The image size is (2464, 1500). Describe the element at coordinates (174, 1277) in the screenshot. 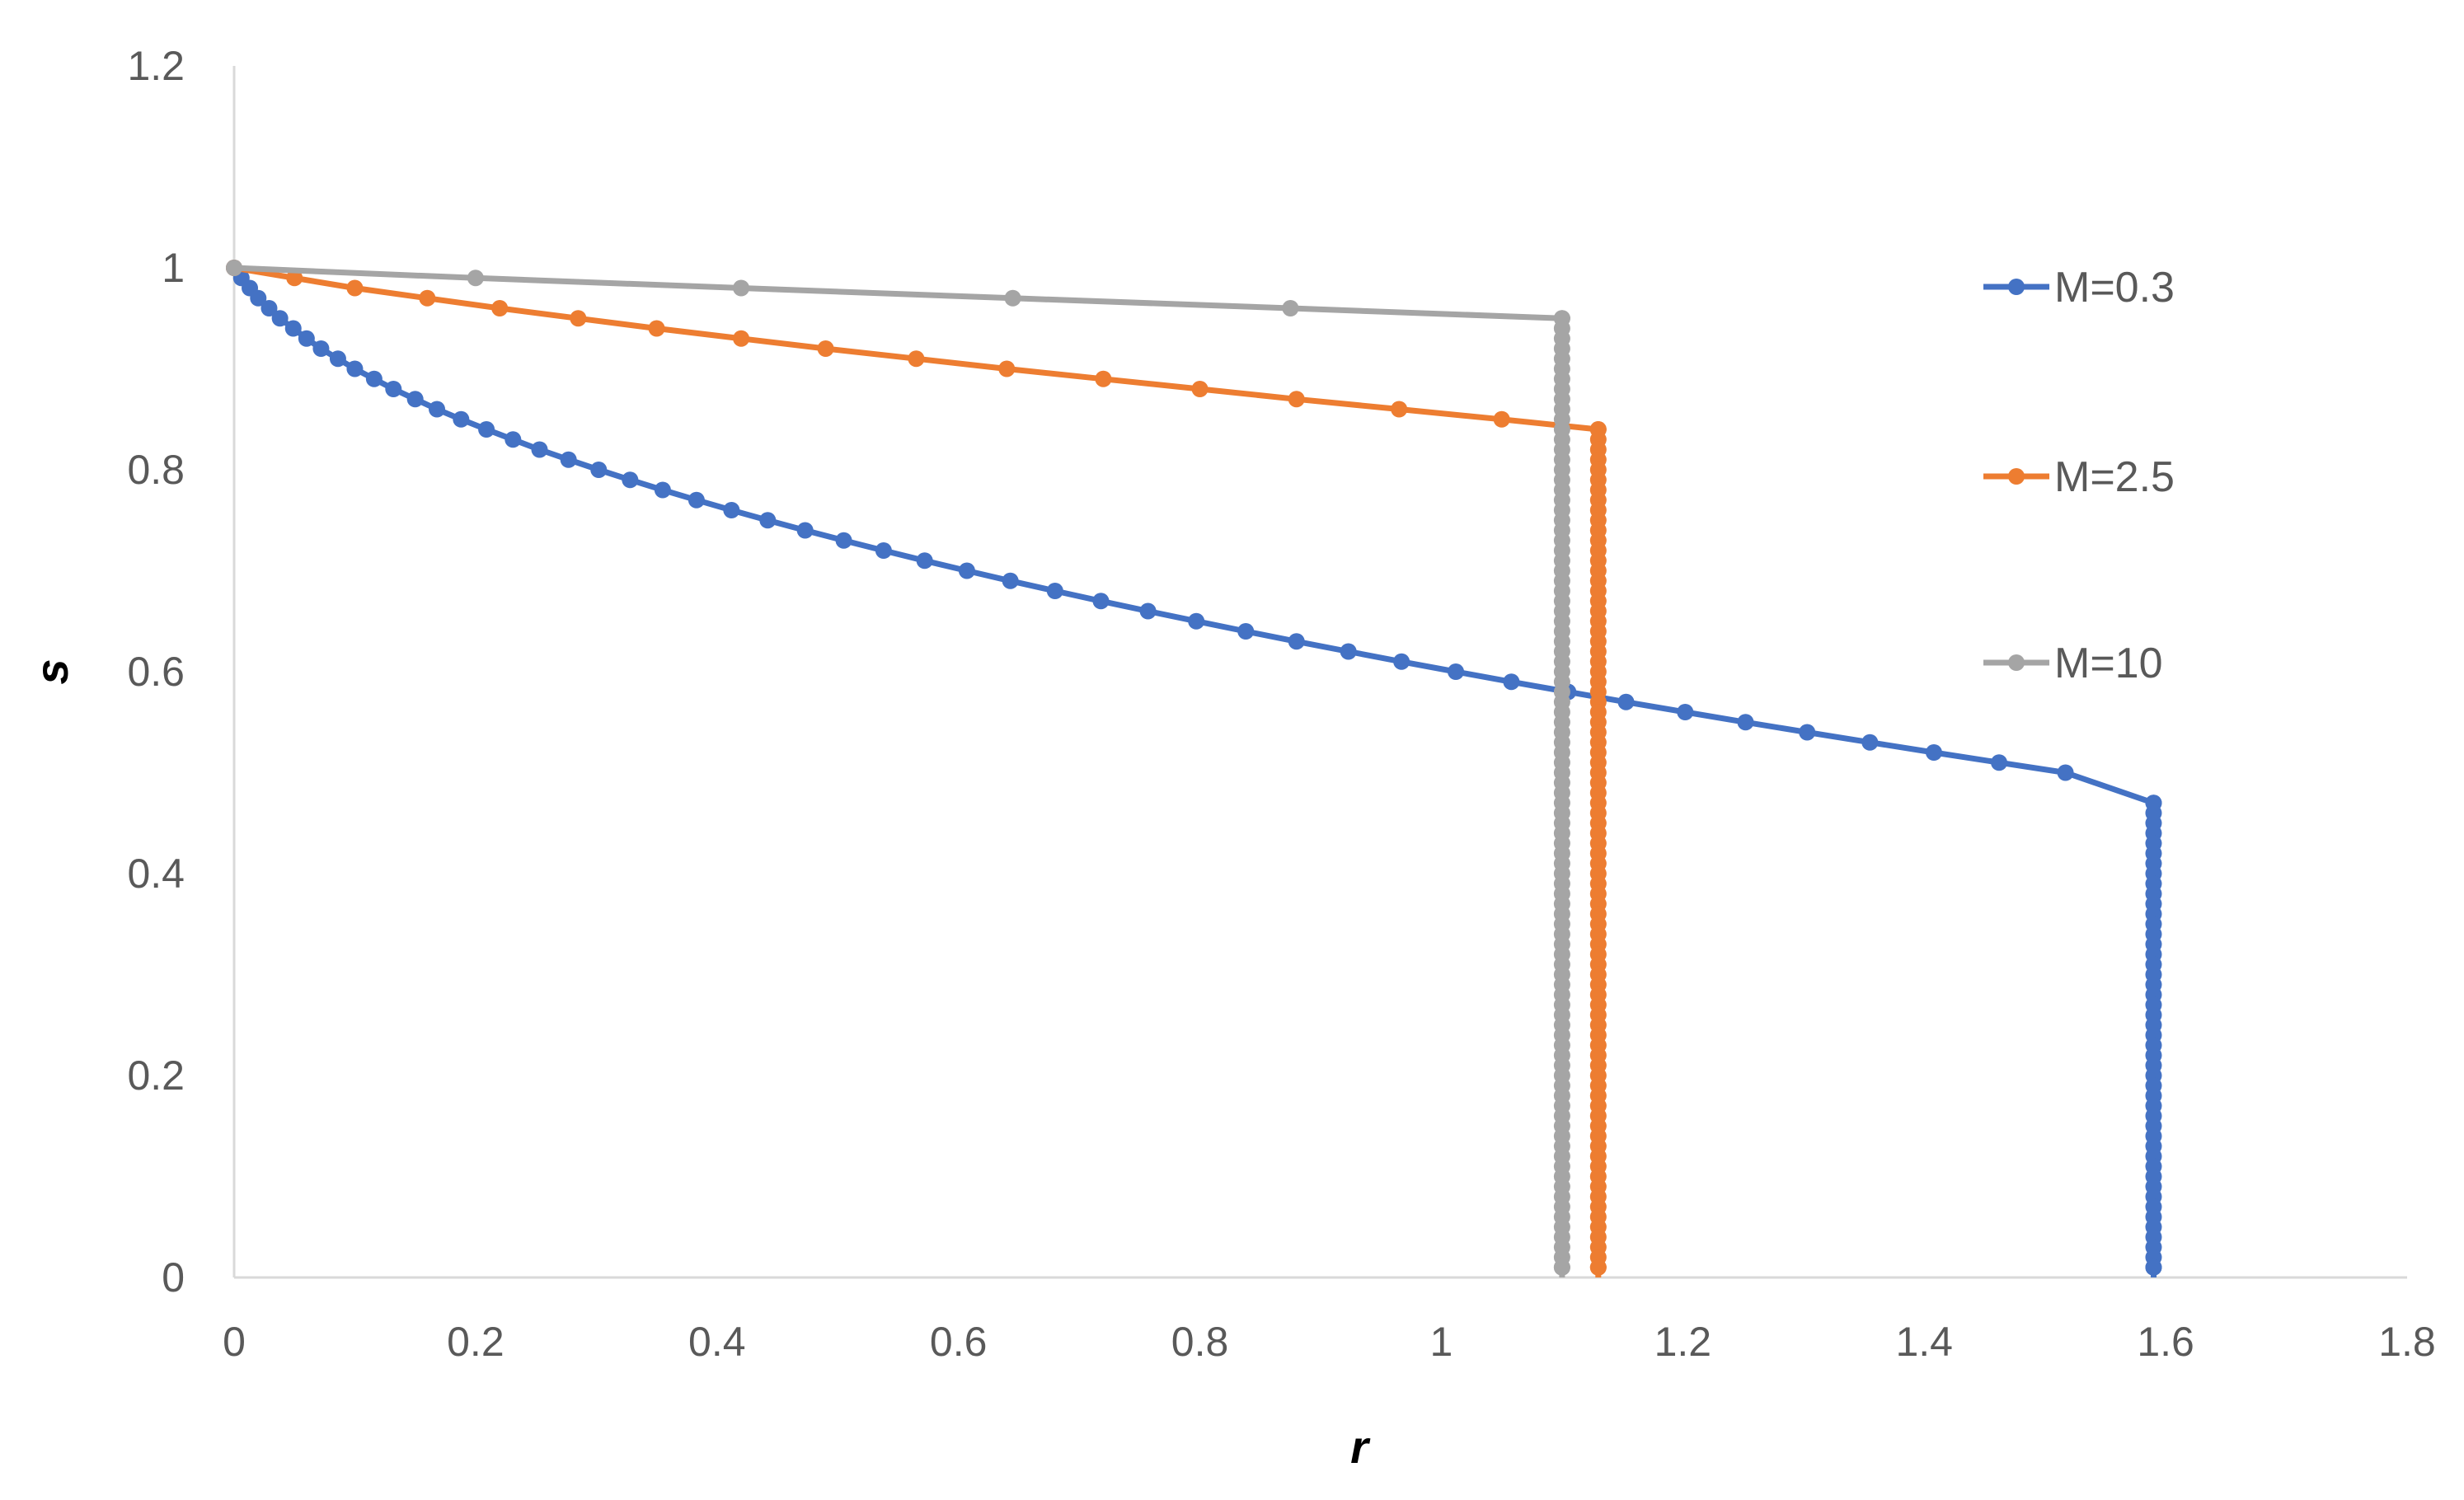

I see `y-tick-label: 0` at that location.